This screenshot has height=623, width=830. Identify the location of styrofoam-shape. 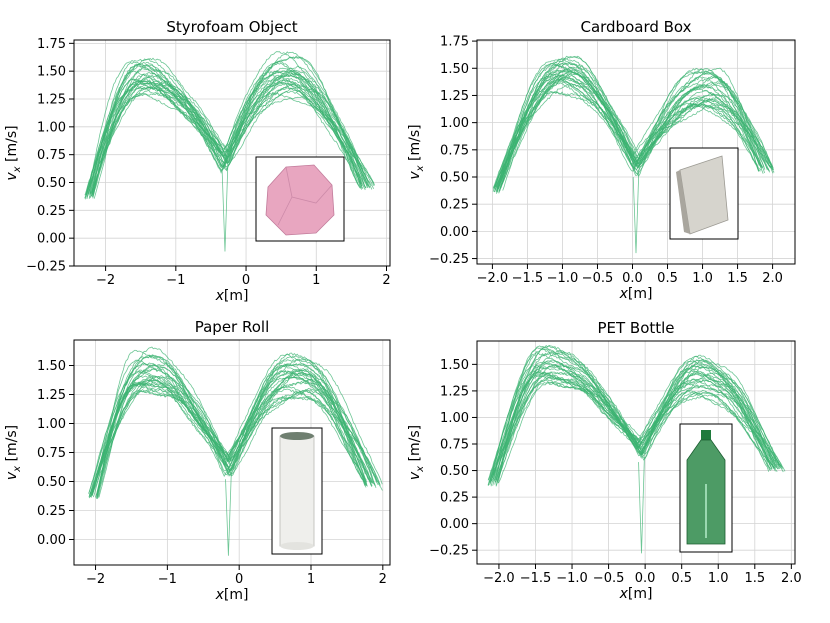
(300, 200).